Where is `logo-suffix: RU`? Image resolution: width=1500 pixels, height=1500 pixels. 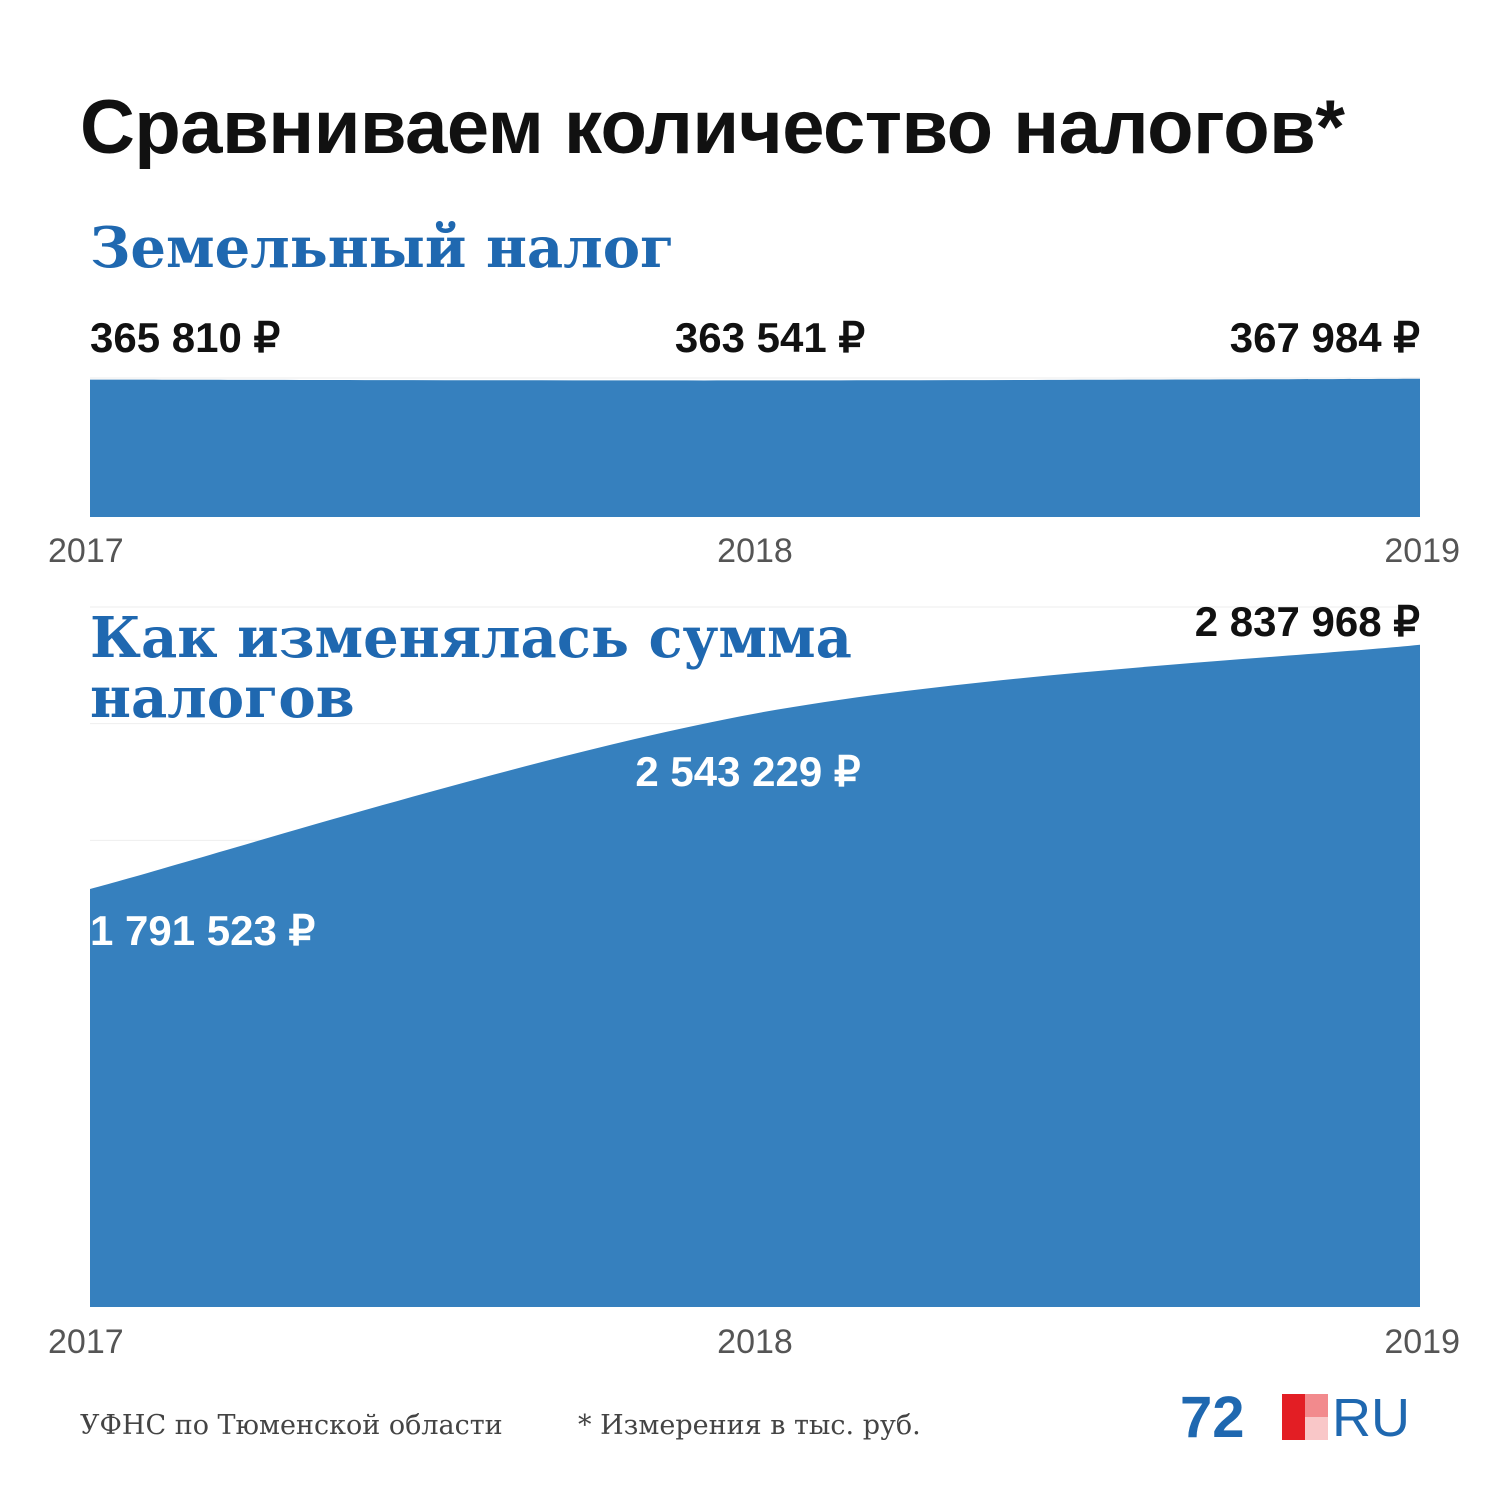
logo-suffix: RU is located at coordinates (1371, 1418).